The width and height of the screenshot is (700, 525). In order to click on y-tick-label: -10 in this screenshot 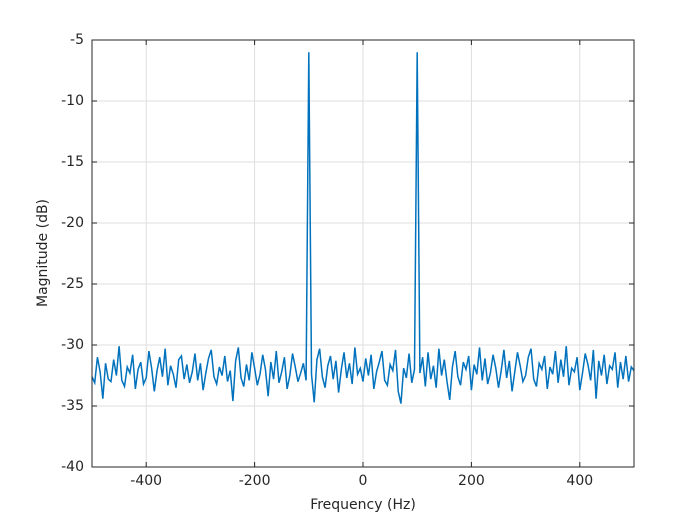, I will do `click(72, 101)`.